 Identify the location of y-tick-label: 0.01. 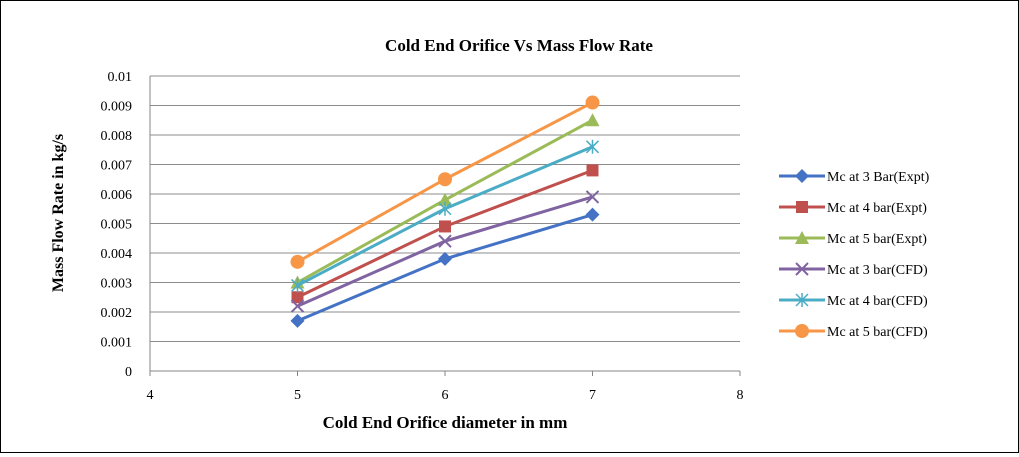
(120, 77).